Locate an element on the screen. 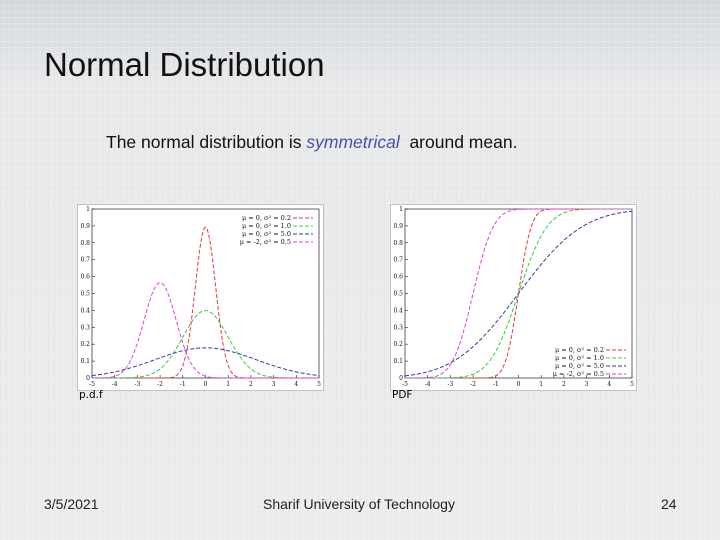 The image size is (720, 540). footer-date: 3/5/2021 is located at coordinates (71, 504).